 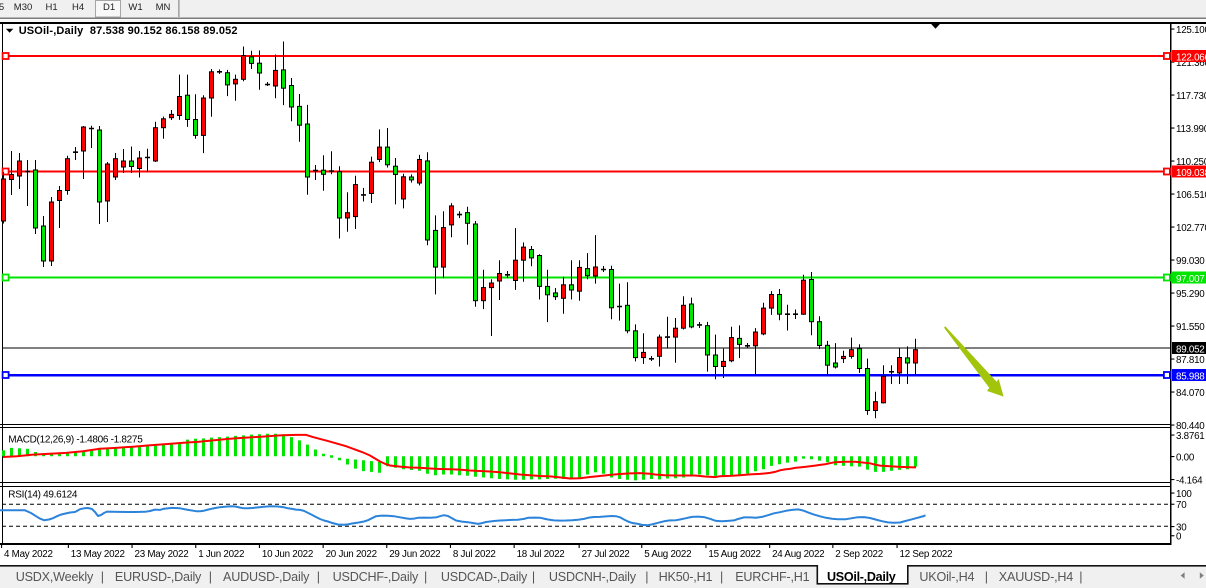 I want to click on svg-text: 30, so click(x=1181, y=528).